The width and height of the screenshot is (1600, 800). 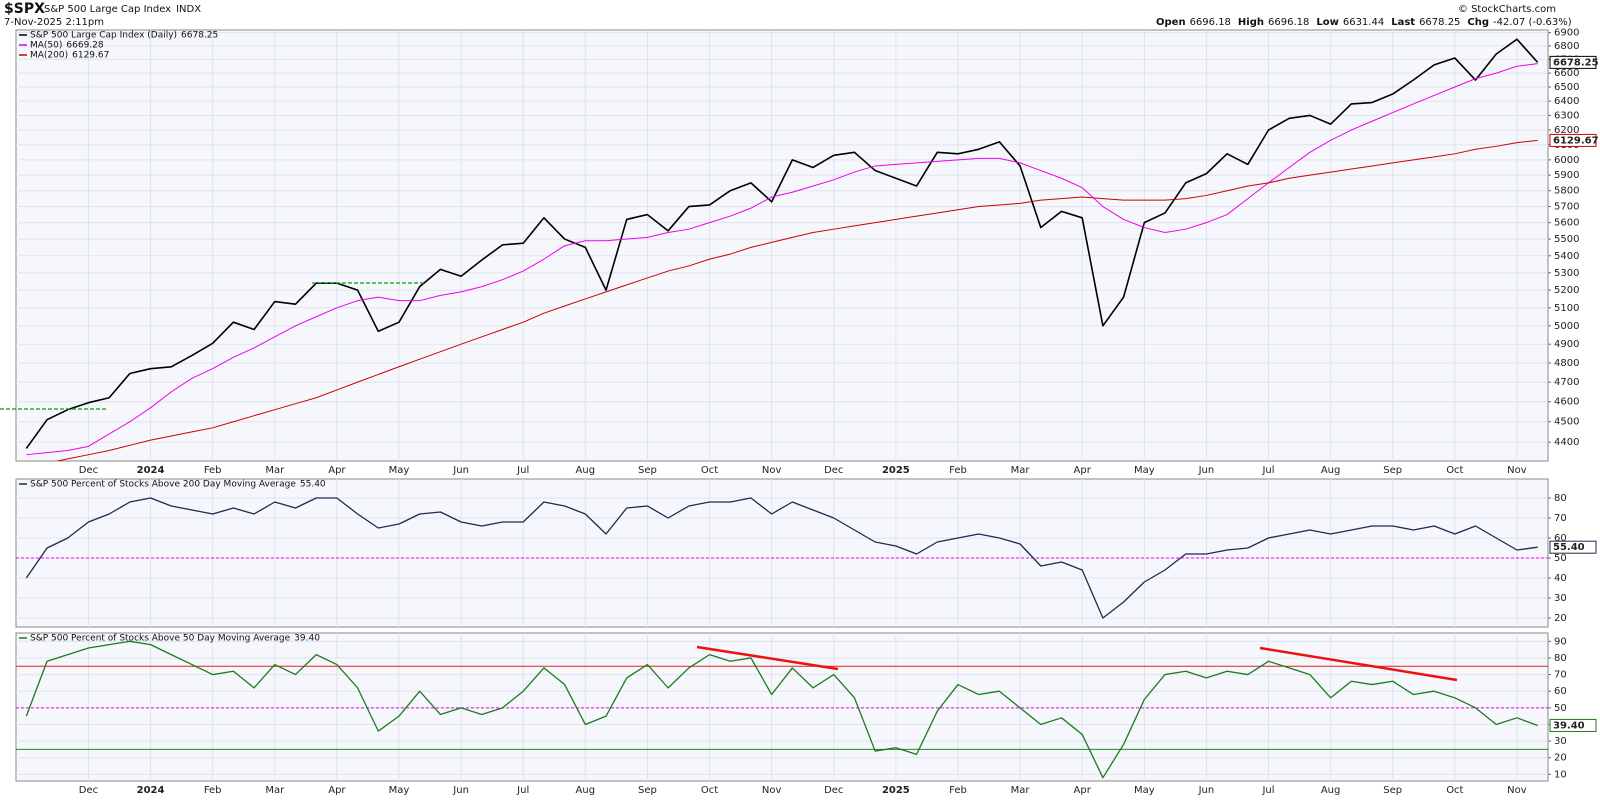 I want to click on quote-label: Last, so click(x=1403, y=22).